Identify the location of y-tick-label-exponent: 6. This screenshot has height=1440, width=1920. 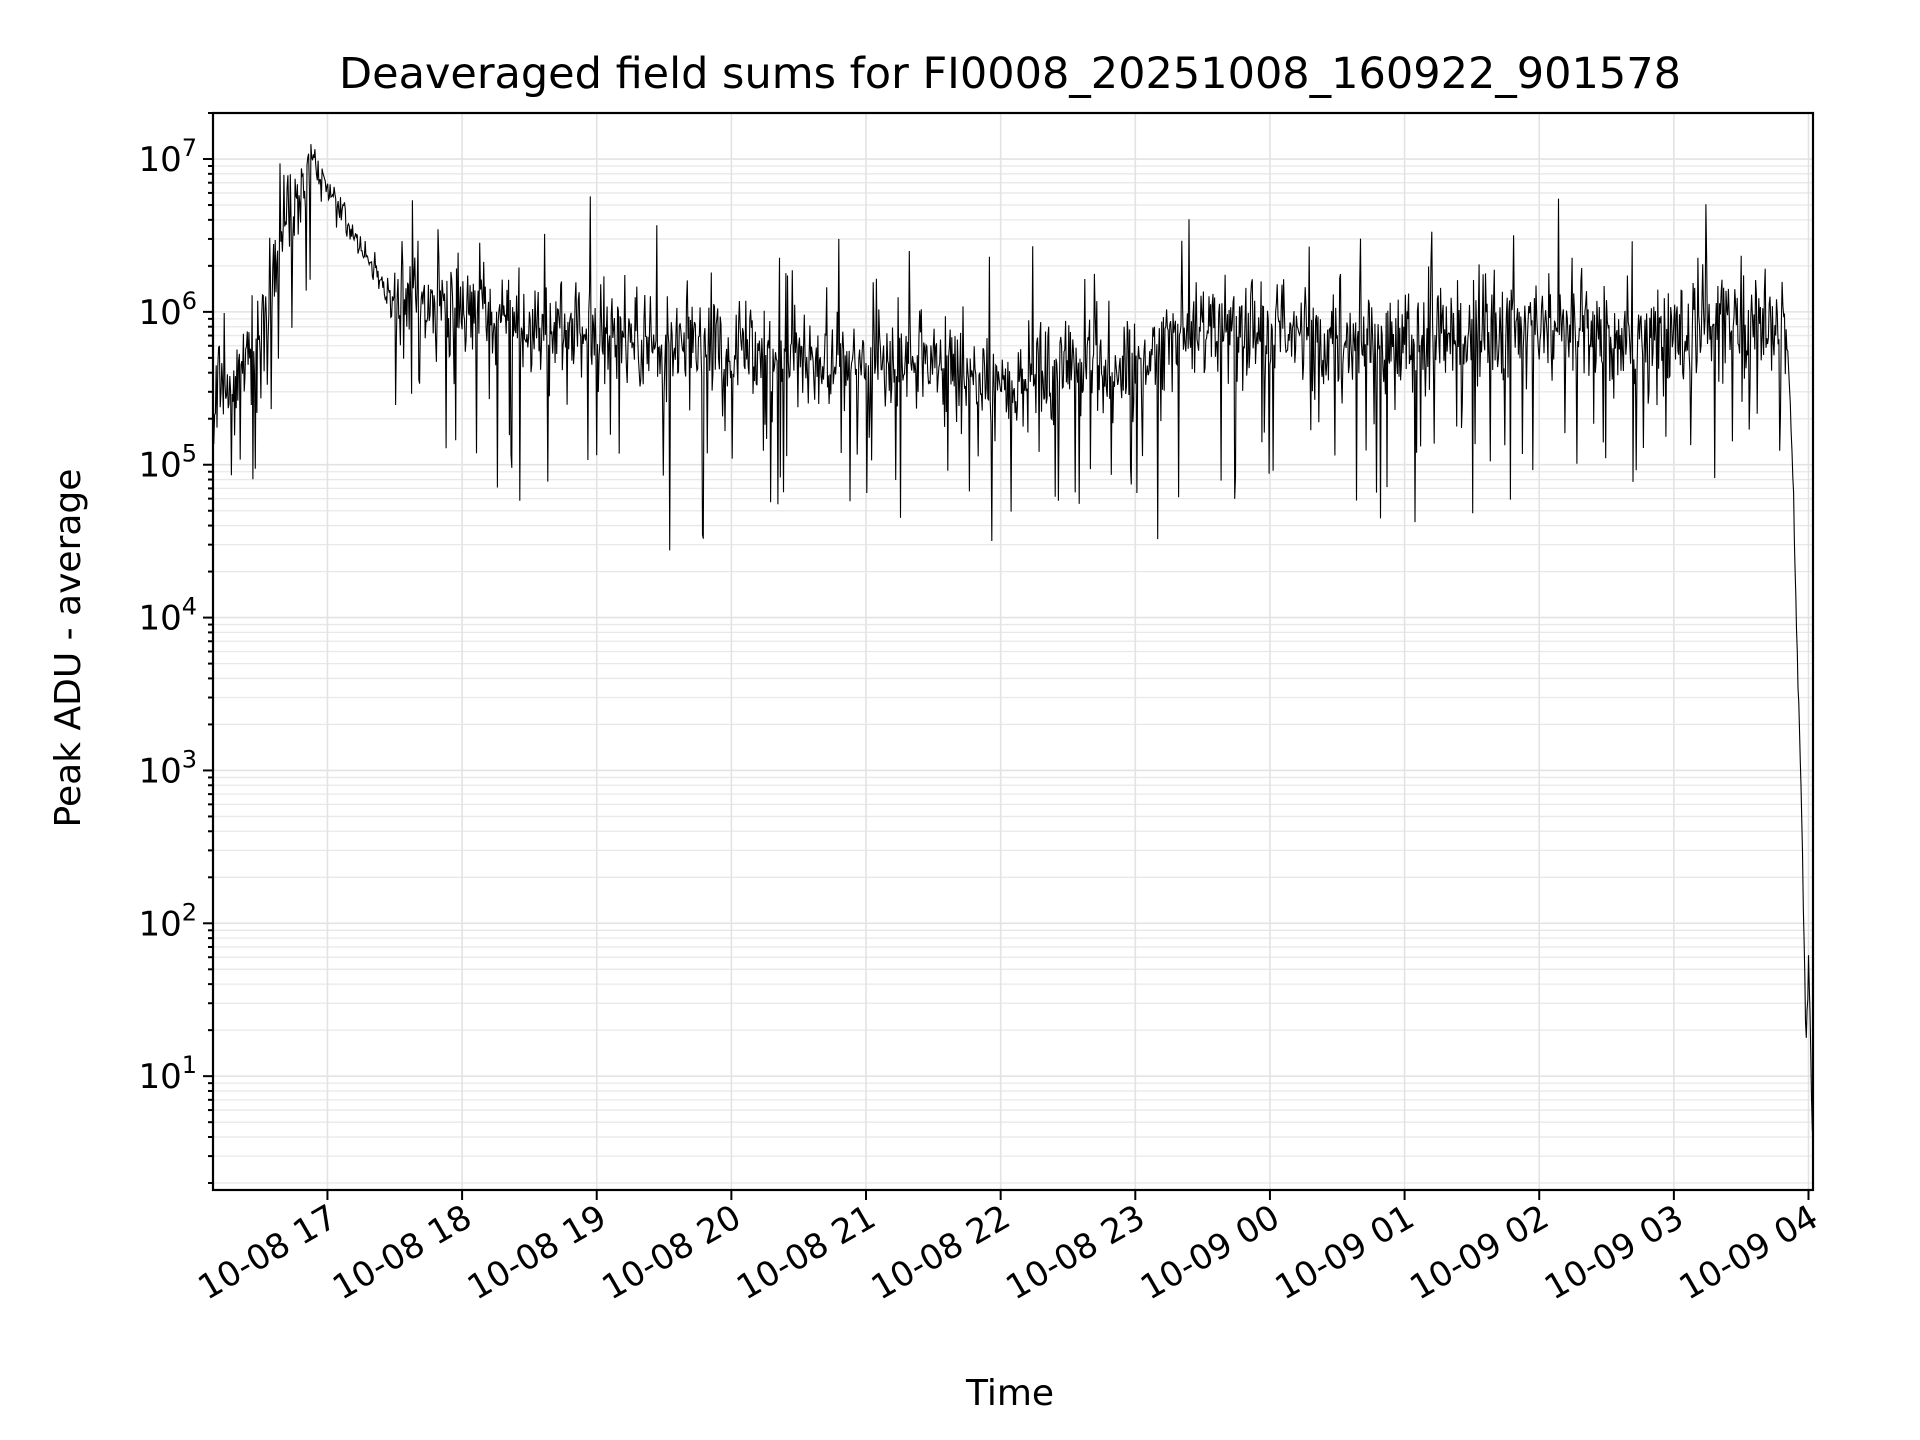
(189, 301).